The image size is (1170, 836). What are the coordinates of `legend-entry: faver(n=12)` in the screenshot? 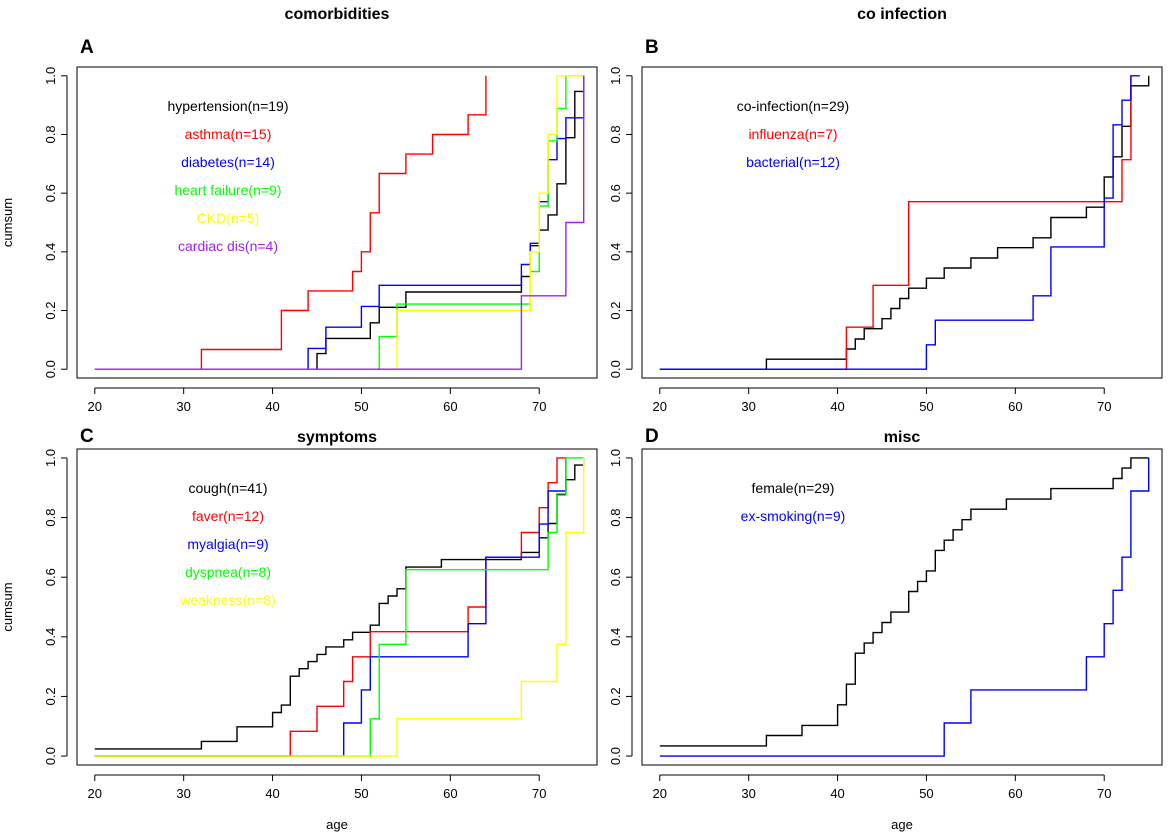 It's located at (228, 516).